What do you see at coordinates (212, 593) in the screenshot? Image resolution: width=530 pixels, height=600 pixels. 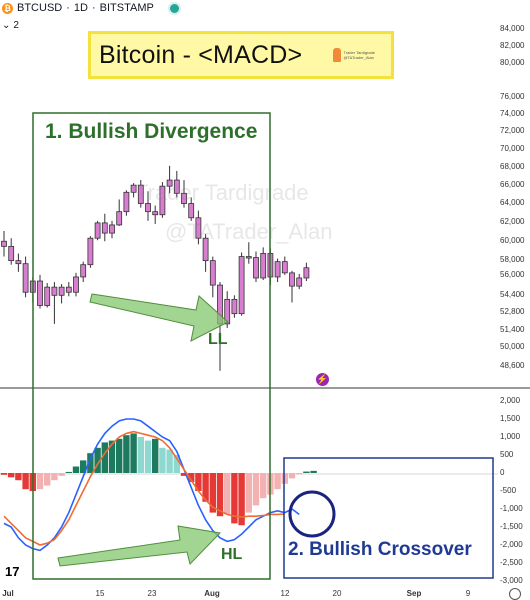 I see `time-tick-label: Aug` at bounding box center [212, 593].